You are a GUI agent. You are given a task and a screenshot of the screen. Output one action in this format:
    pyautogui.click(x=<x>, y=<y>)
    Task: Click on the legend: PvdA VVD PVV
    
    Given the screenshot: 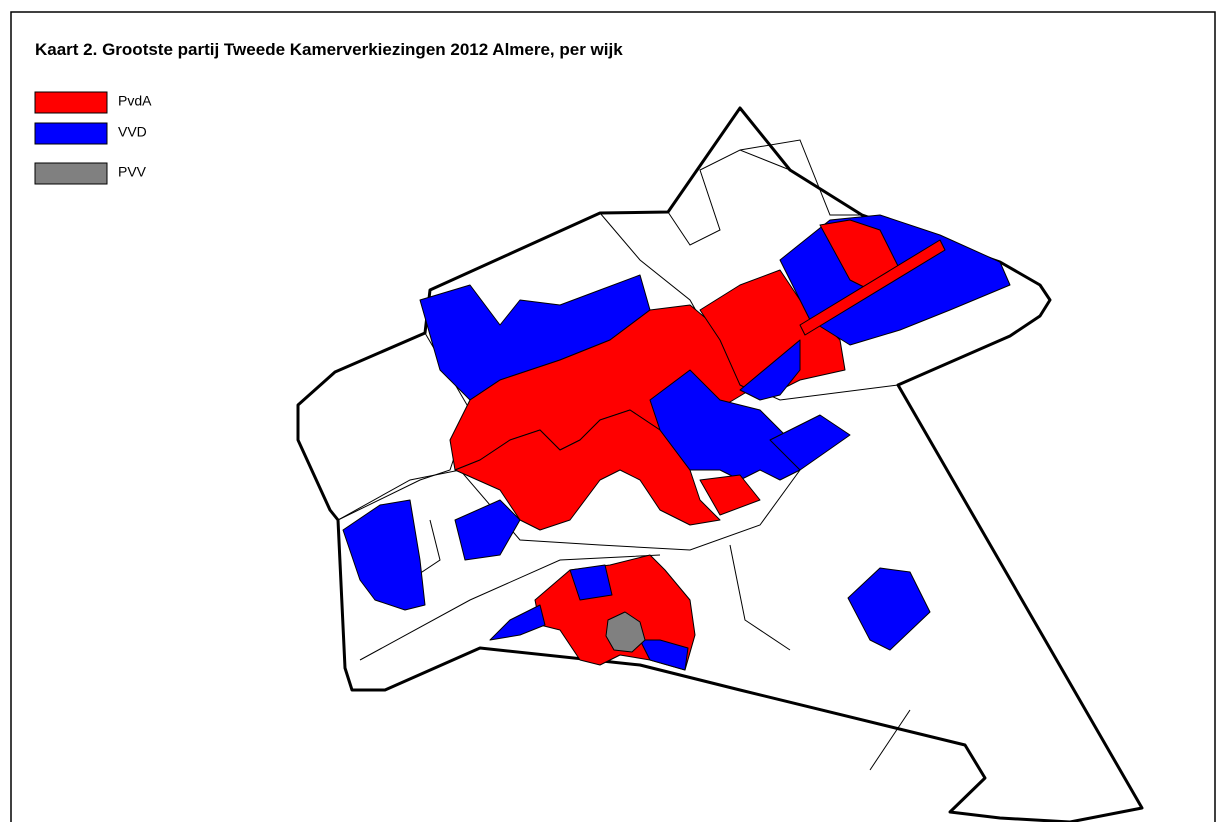 What is the action you would take?
    pyautogui.click(x=93, y=138)
    